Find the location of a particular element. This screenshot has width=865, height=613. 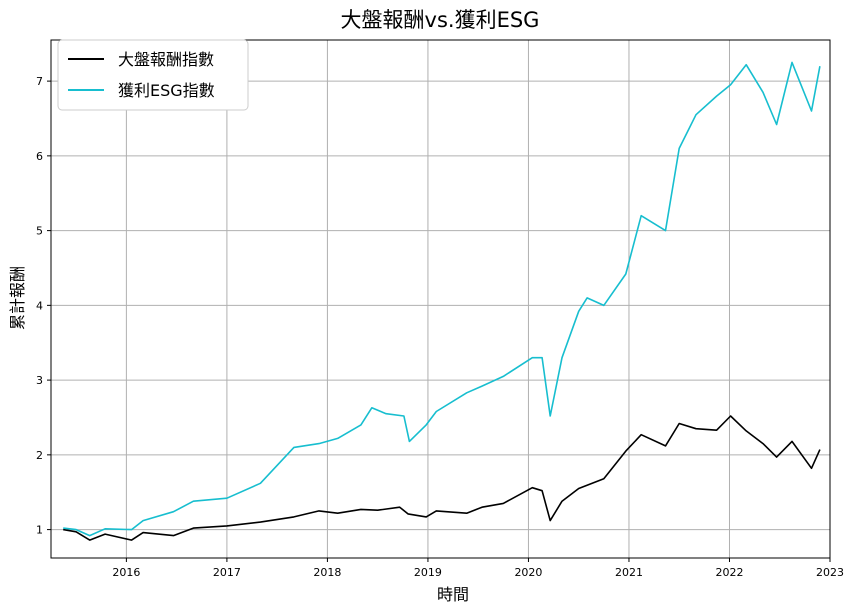

y-axis-label: 累計報酬 is located at coordinates (17, 298).